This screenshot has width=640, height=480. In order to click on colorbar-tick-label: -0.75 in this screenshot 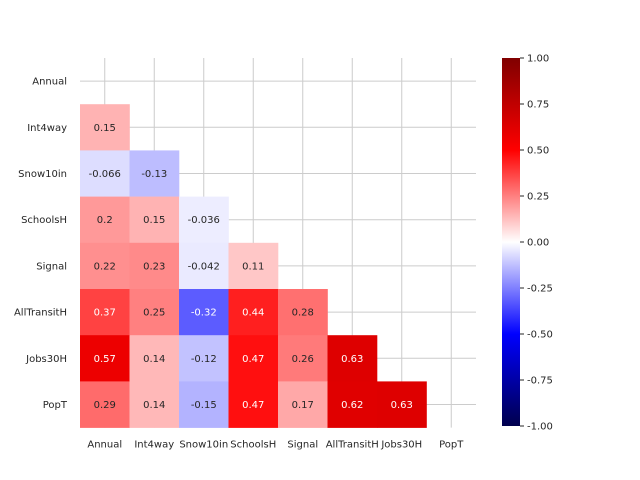, I will do `click(540, 381)`.